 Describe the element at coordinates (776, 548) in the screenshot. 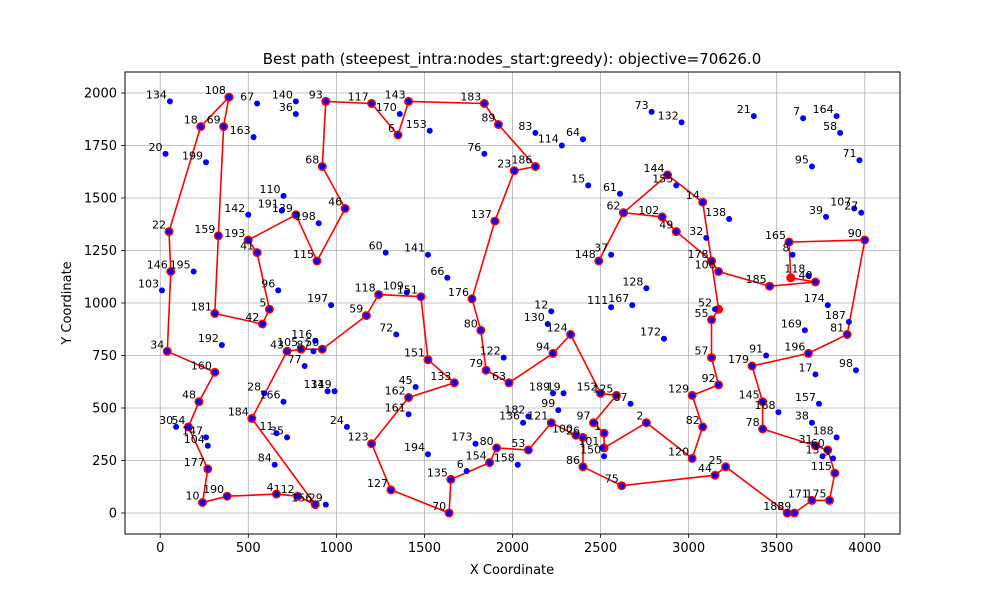

I see `x-tick-label: 3500` at that location.